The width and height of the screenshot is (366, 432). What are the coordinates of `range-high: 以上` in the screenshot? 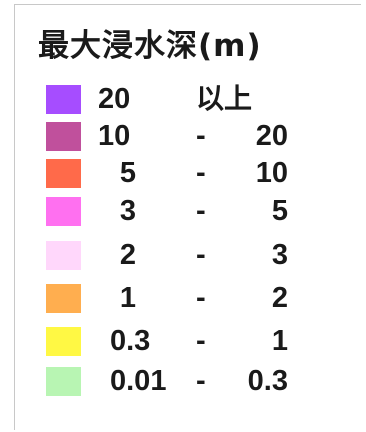 It's located at (224, 98).